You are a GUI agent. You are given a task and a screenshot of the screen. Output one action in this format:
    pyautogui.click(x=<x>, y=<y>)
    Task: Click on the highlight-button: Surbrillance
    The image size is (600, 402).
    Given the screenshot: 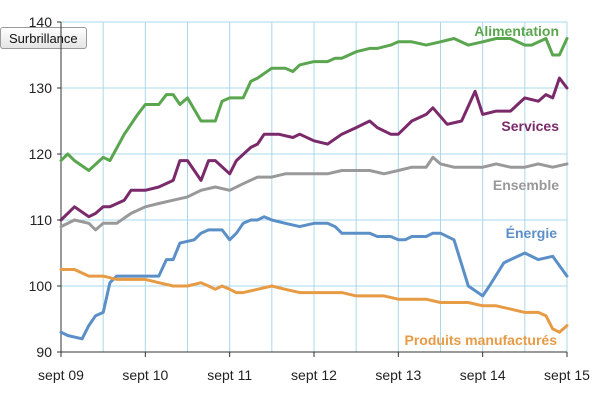 What is the action you would take?
    pyautogui.click(x=43, y=38)
    